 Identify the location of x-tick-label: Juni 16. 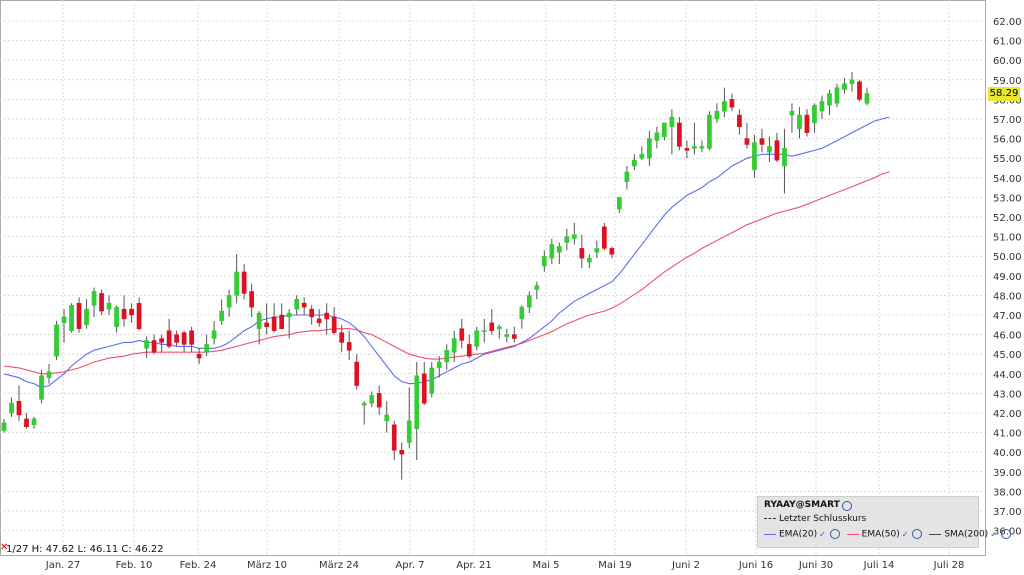
(755, 565).